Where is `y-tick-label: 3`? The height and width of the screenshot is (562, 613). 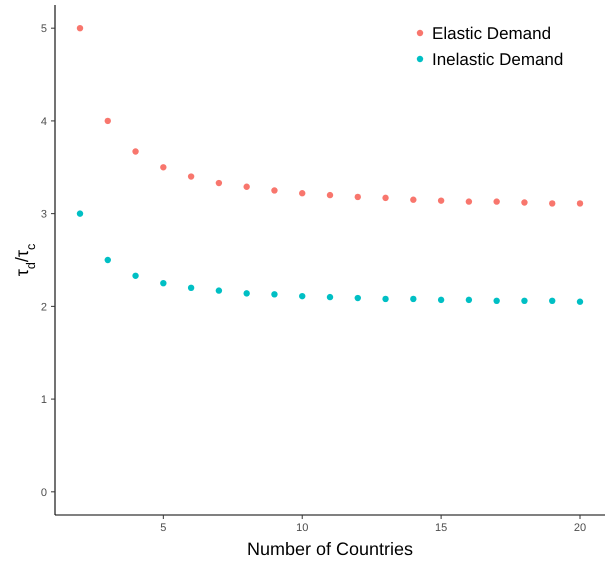 y-tick-label: 3 is located at coordinates (43, 214).